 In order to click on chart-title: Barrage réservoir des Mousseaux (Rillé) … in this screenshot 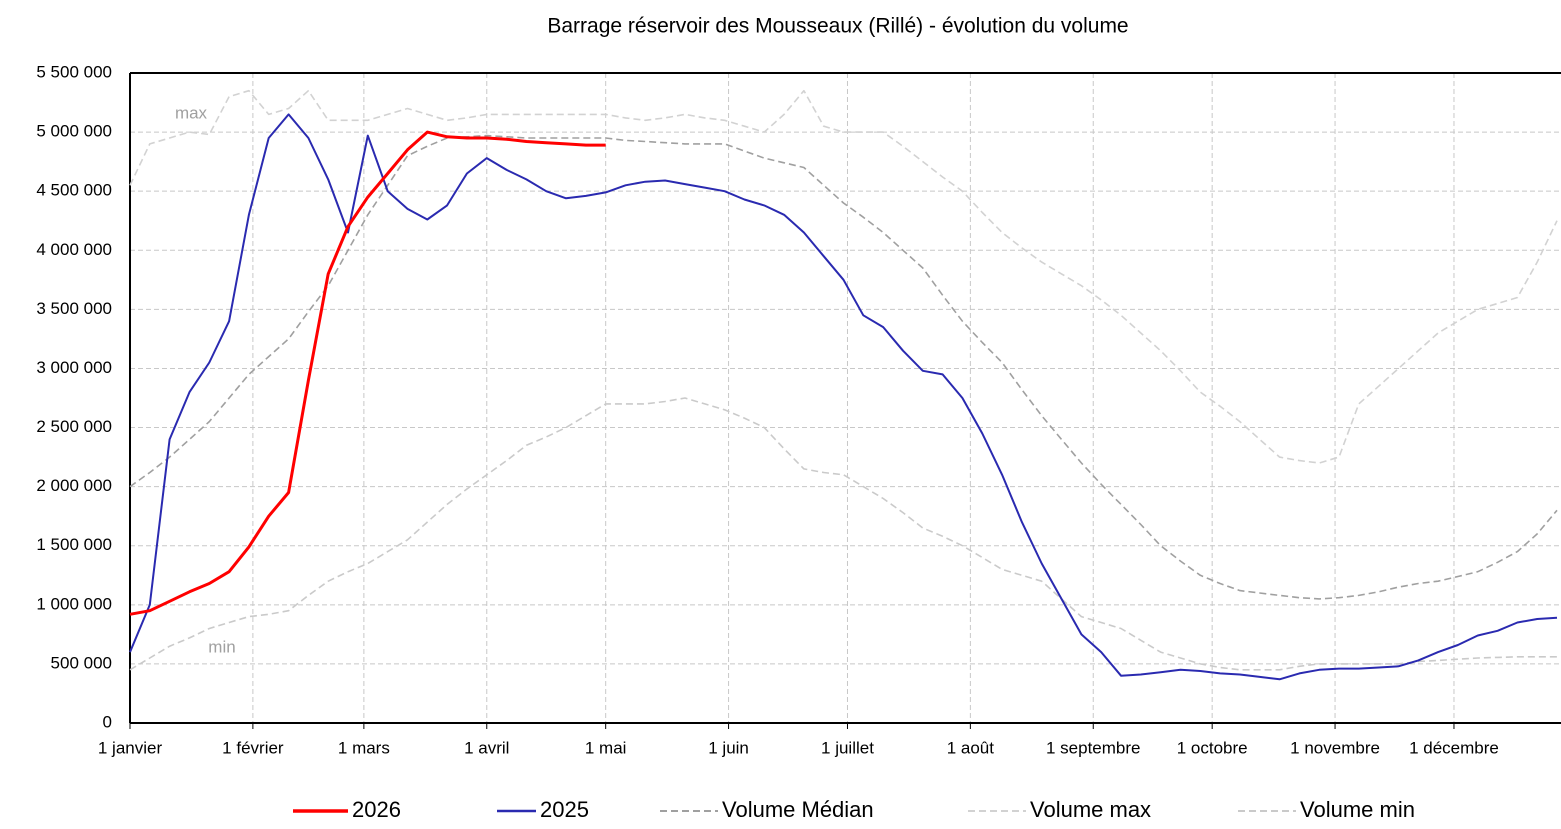, I will do `click(837, 26)`.